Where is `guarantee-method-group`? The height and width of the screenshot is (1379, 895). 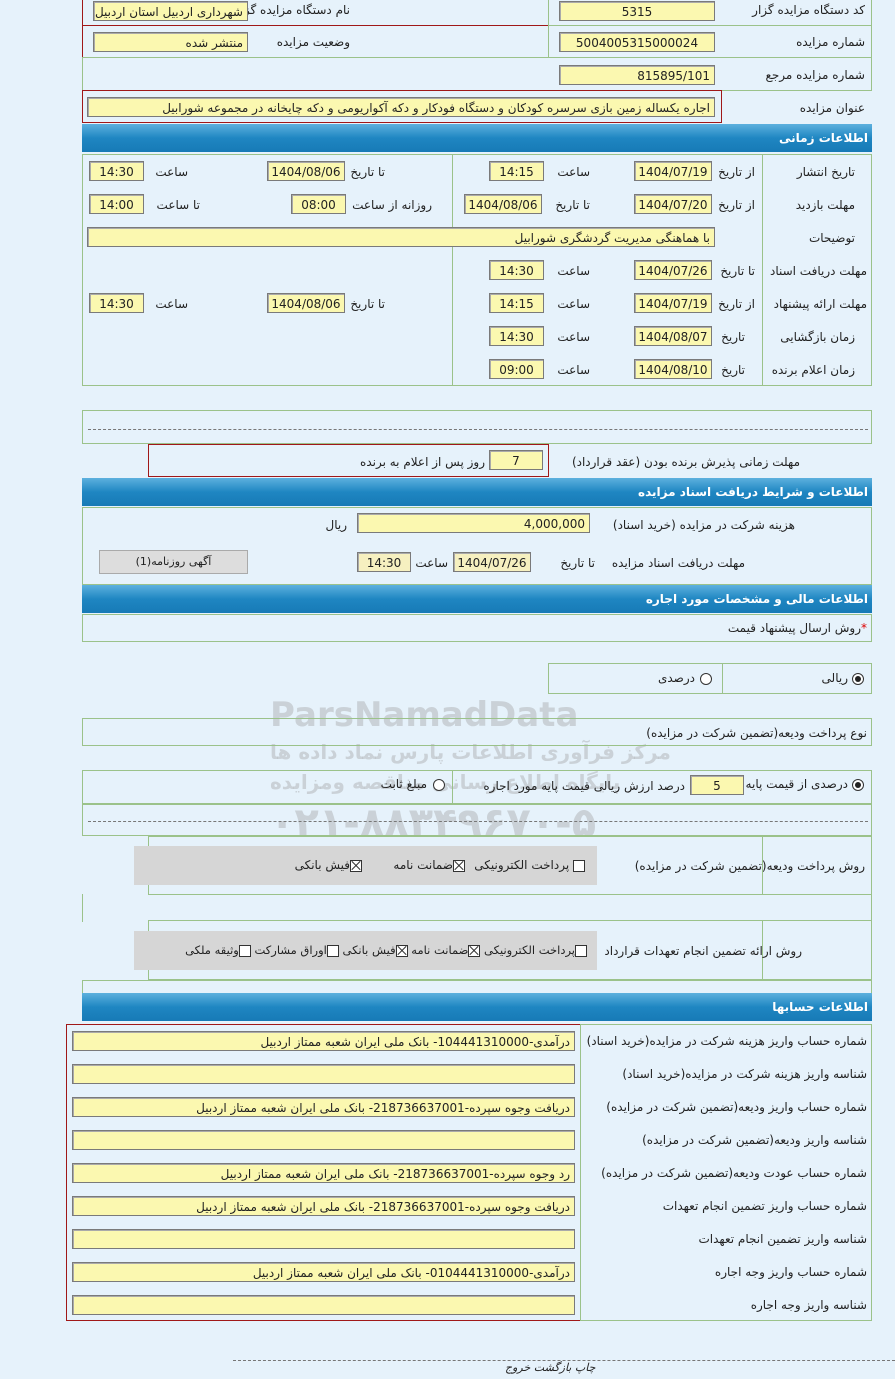 guarantee-method-group is located at coordinates (365, 950).